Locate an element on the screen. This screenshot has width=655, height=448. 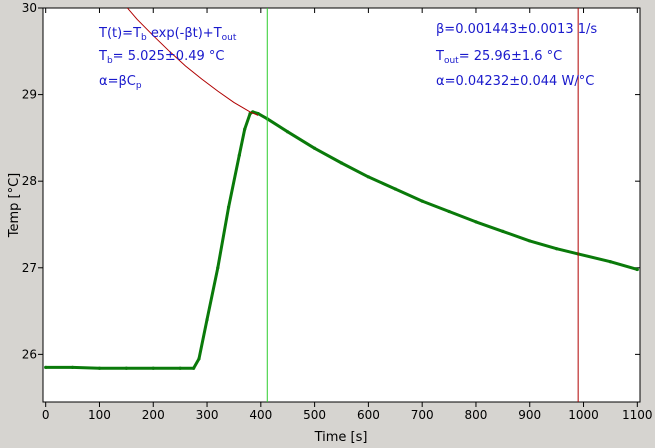
alpha-definition: α=βCp is located at coordinates (120, 82).